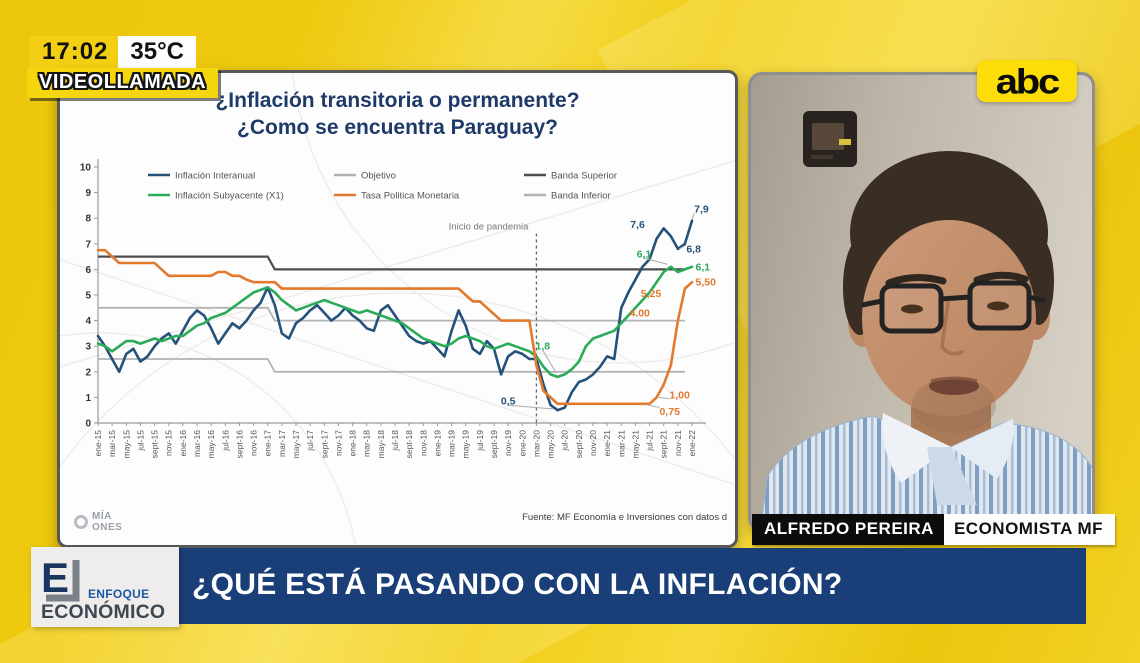 The height and width of the screenshot is (663, 1140). Describe the element at coordinates (183, 443) in the screenshot. I see `x-tick-label: ene-16` at that location.